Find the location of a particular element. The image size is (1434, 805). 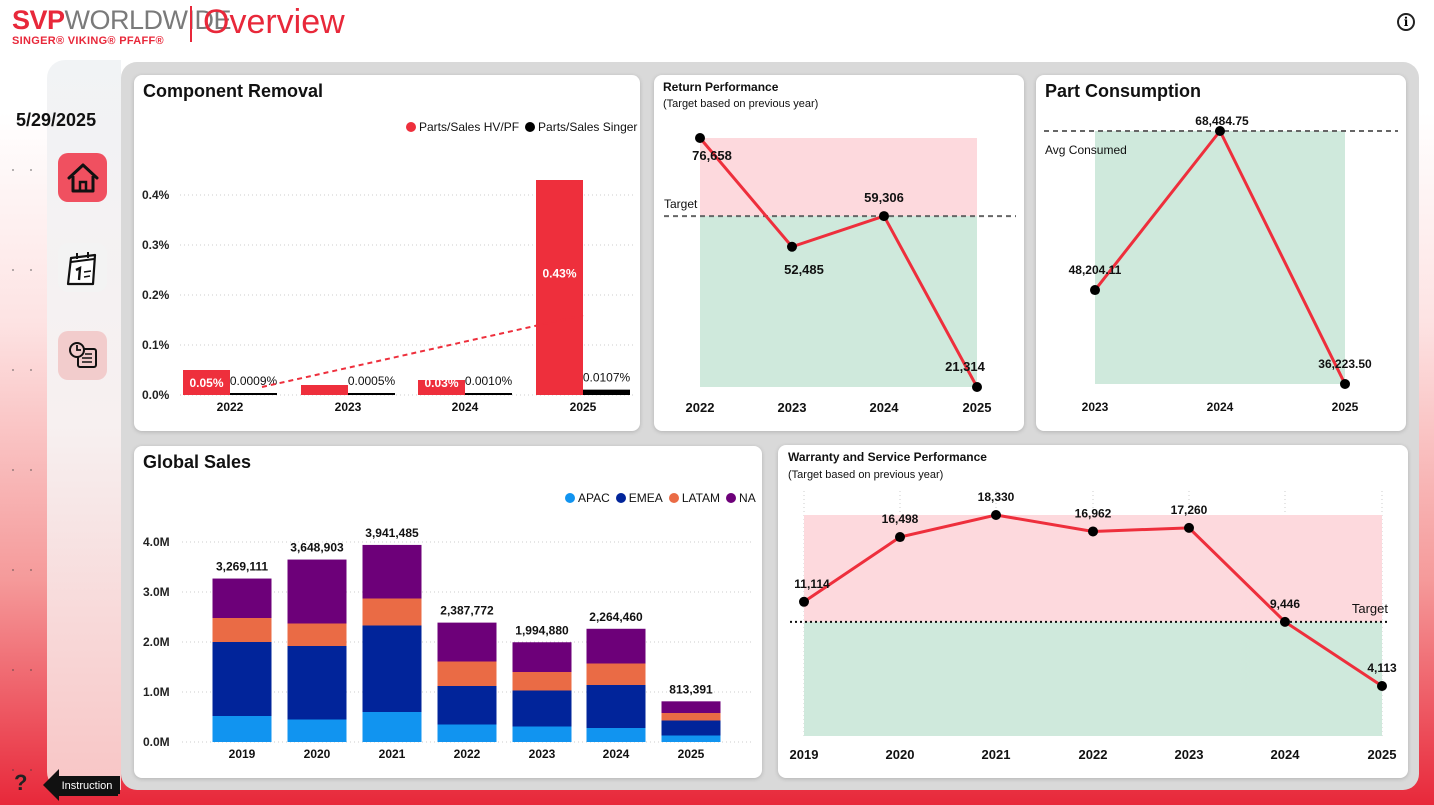

data-label: 68,484.75 is located at coordinates (1222, 121).